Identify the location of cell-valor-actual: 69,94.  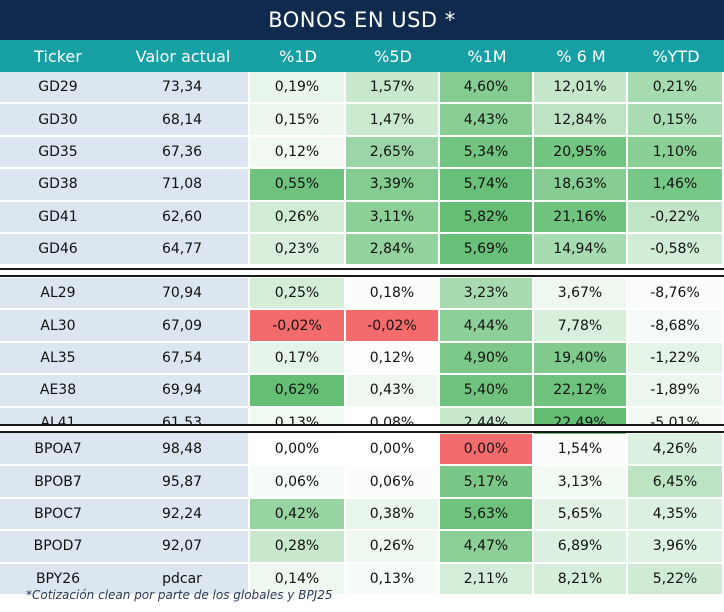
(183, 391).